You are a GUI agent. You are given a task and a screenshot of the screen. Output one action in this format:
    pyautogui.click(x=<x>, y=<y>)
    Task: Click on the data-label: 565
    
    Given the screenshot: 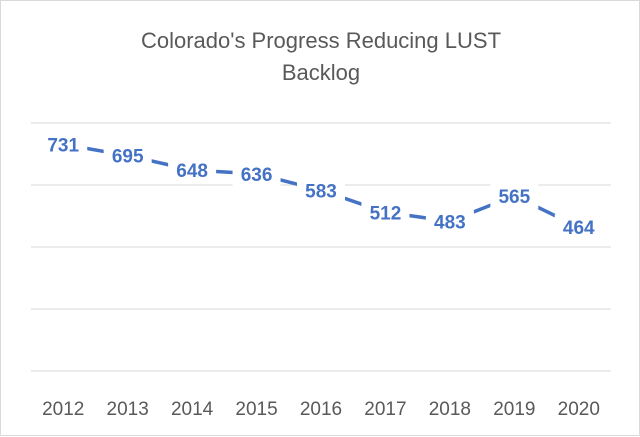 What is the action you would take?
    pyautogui.click(x=514, y=197)
    